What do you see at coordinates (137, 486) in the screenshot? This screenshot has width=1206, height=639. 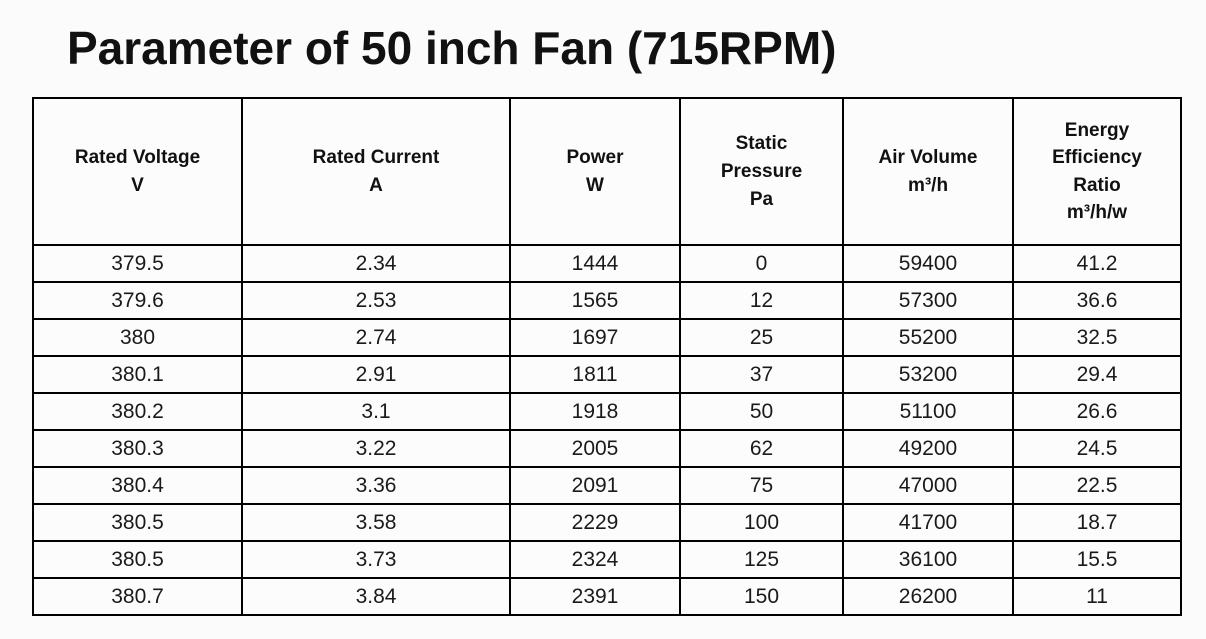 I see `table-cell: 380.4` at bounding box center [137, 486].